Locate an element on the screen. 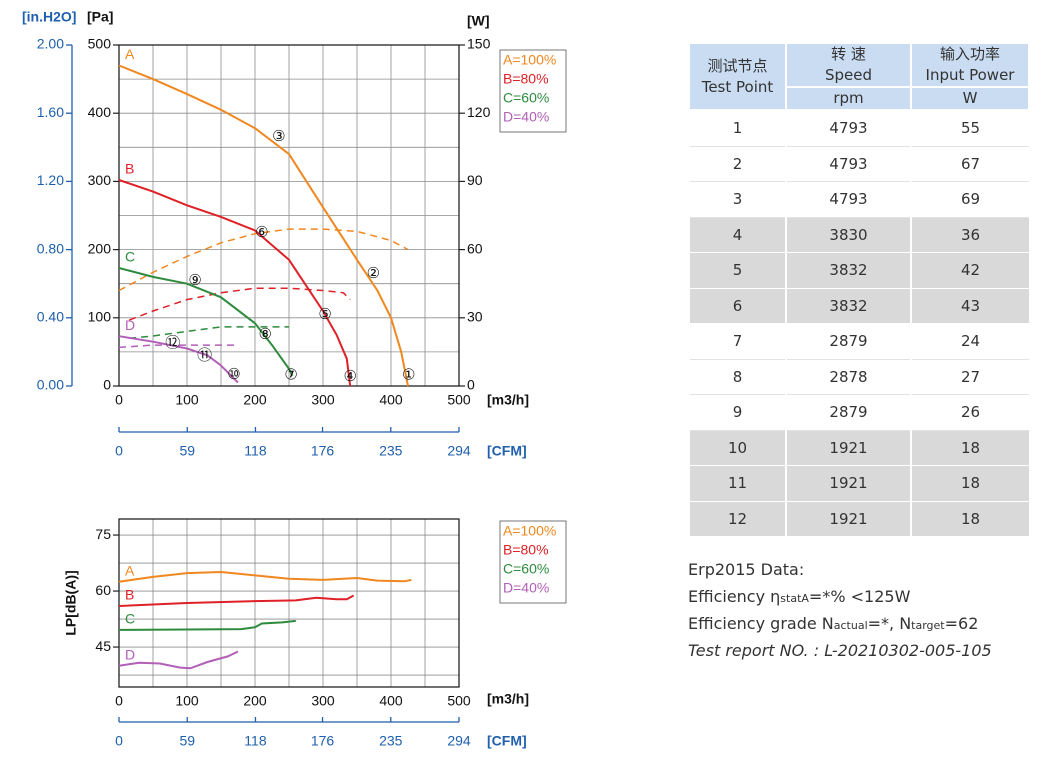 Image resolution: width=1047 pixels, height=764 pixels. table-cell: 42 is located at coordinates (969, 270).